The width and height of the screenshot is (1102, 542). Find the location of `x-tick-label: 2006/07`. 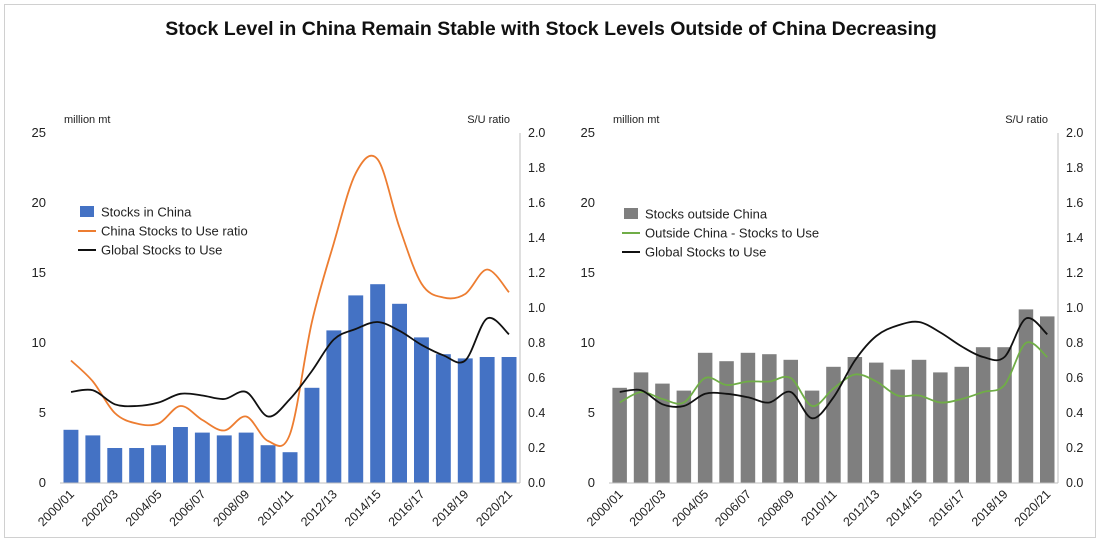

x-tick-label: 2006/07 is located at coordinates (188, 508).